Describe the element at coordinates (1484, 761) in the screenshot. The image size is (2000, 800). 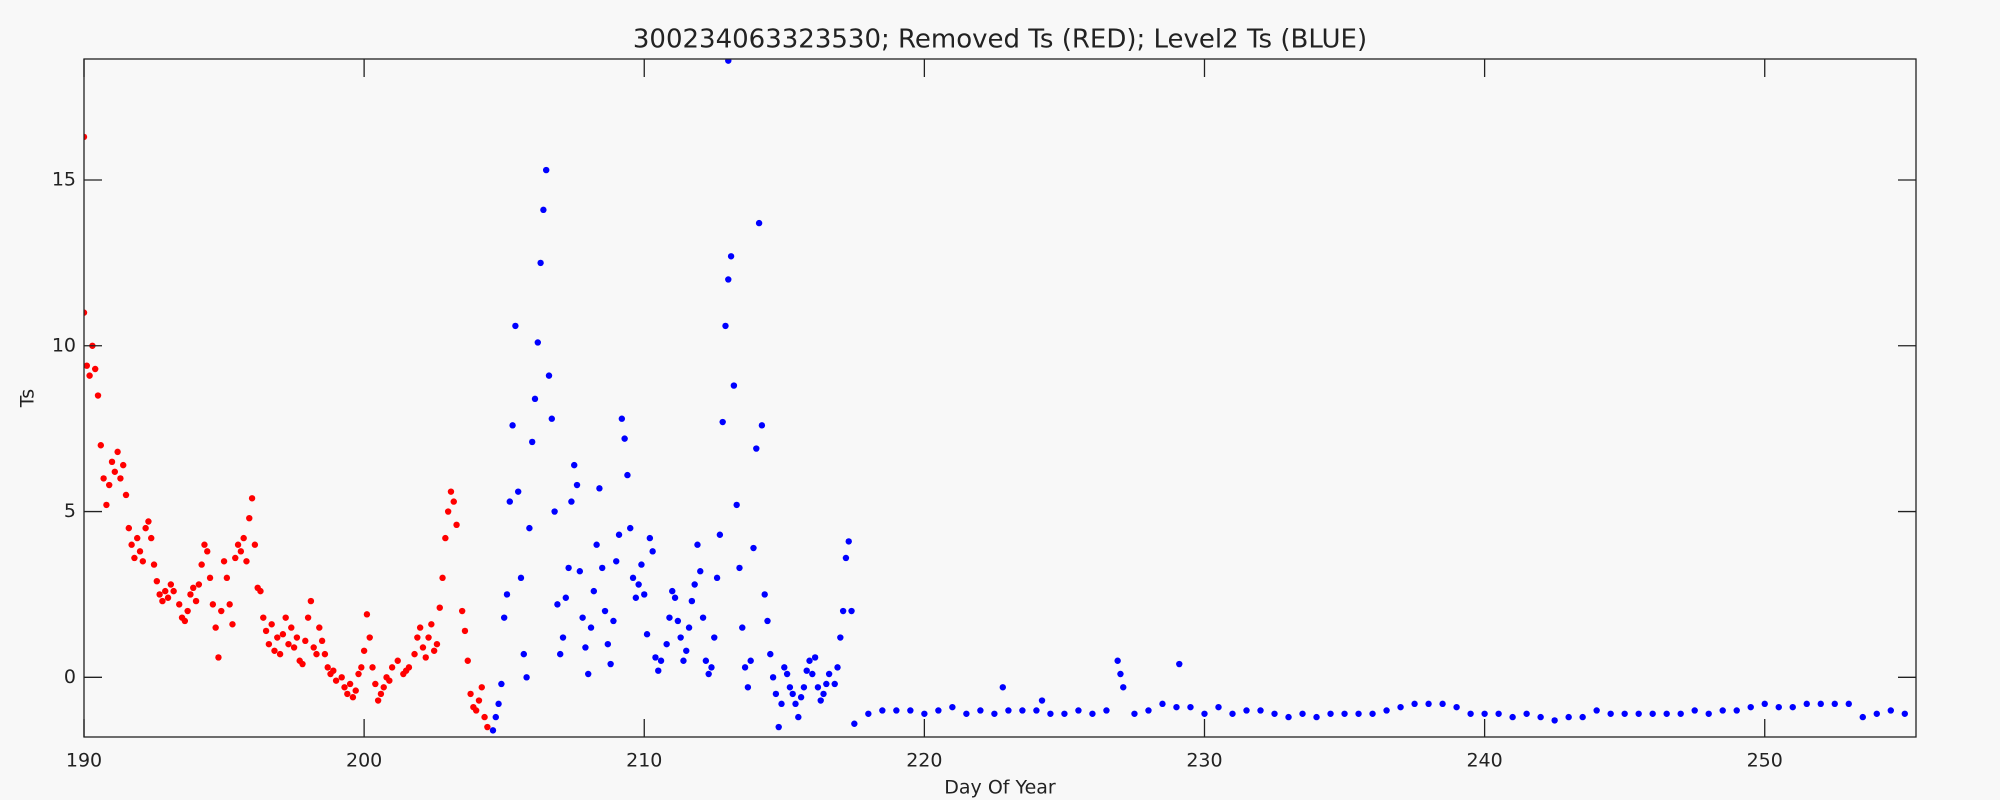
I see `x-tick-label: 240` at that location.